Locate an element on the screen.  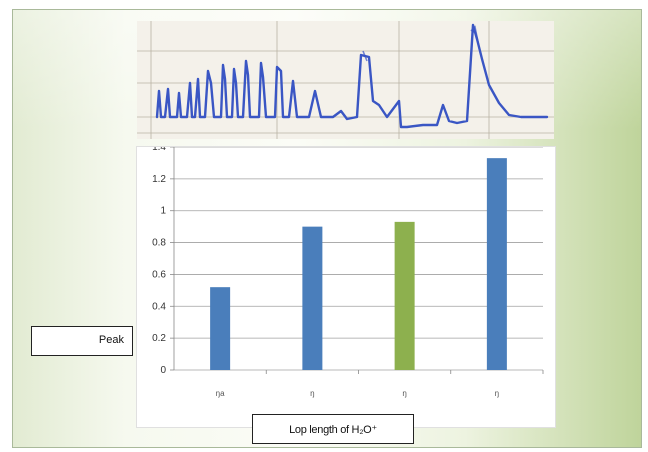
xlabel-text: Lop length of H₂O⁺ is located at coordinates (333, 430).